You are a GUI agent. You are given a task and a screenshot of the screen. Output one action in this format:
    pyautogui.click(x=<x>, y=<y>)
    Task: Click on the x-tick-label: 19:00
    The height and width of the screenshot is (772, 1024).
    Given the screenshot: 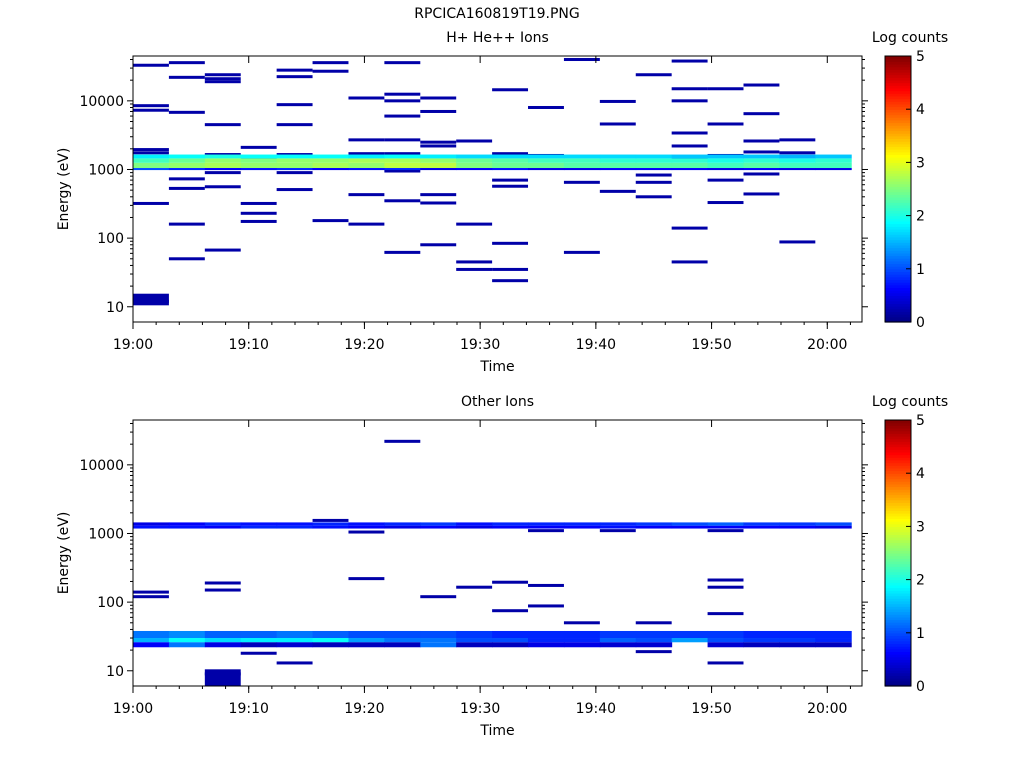 What is the action you would take?
    pyautogui.click(x=133, y=709)
    